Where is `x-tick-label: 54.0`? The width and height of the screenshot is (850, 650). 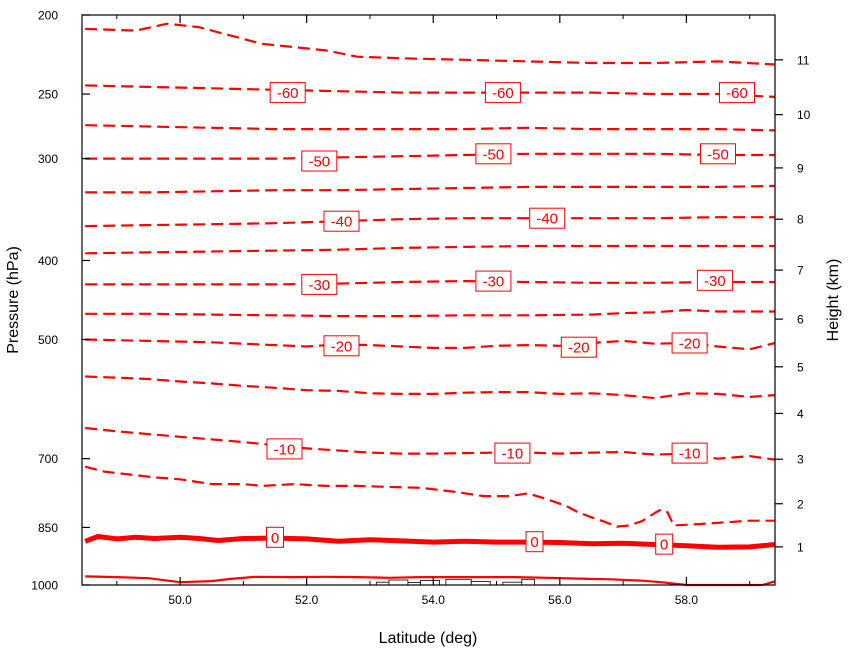
x-tick-label: 54.0 is located at coordinates (434, 600).